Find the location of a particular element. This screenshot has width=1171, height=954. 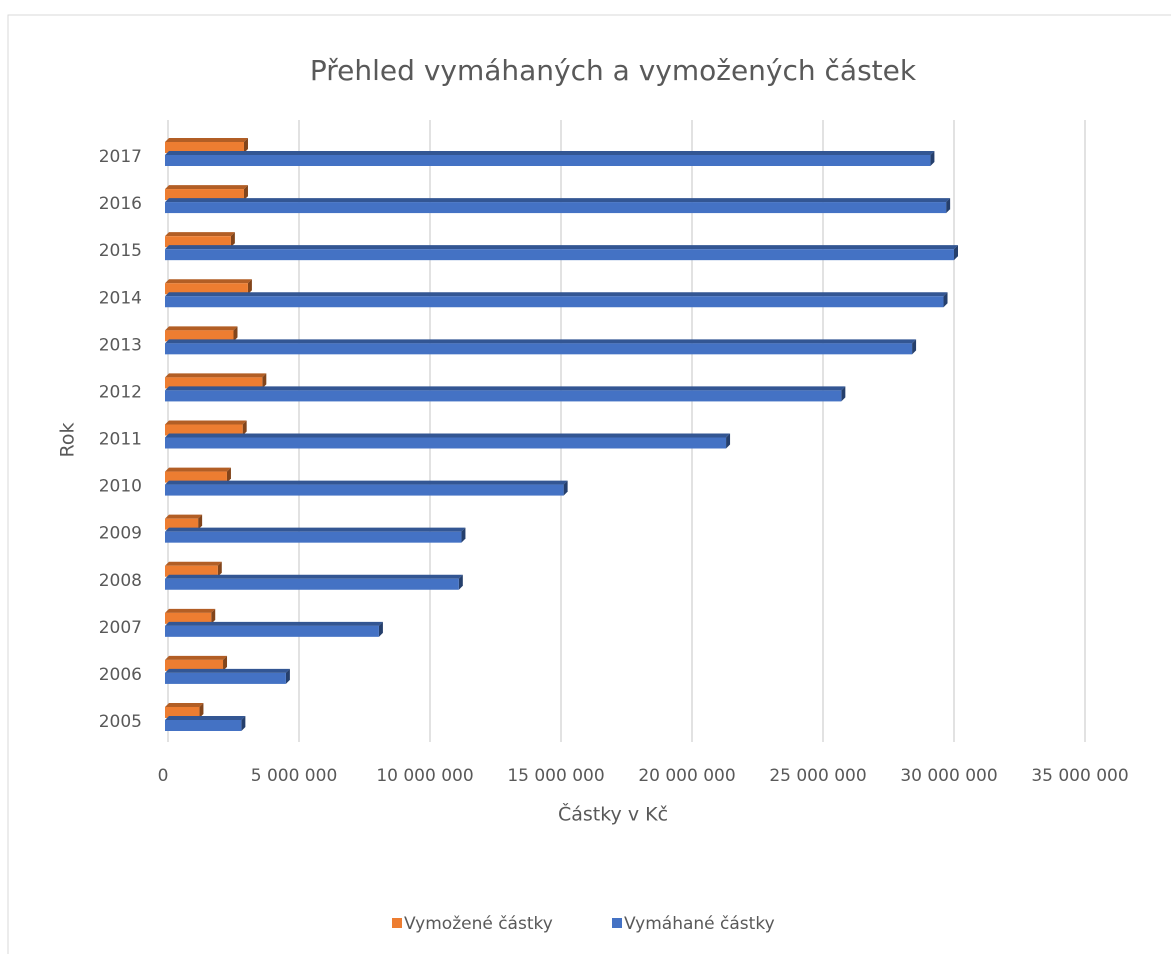

y-tick-label: 2006 is located at coordinates (120, 675).